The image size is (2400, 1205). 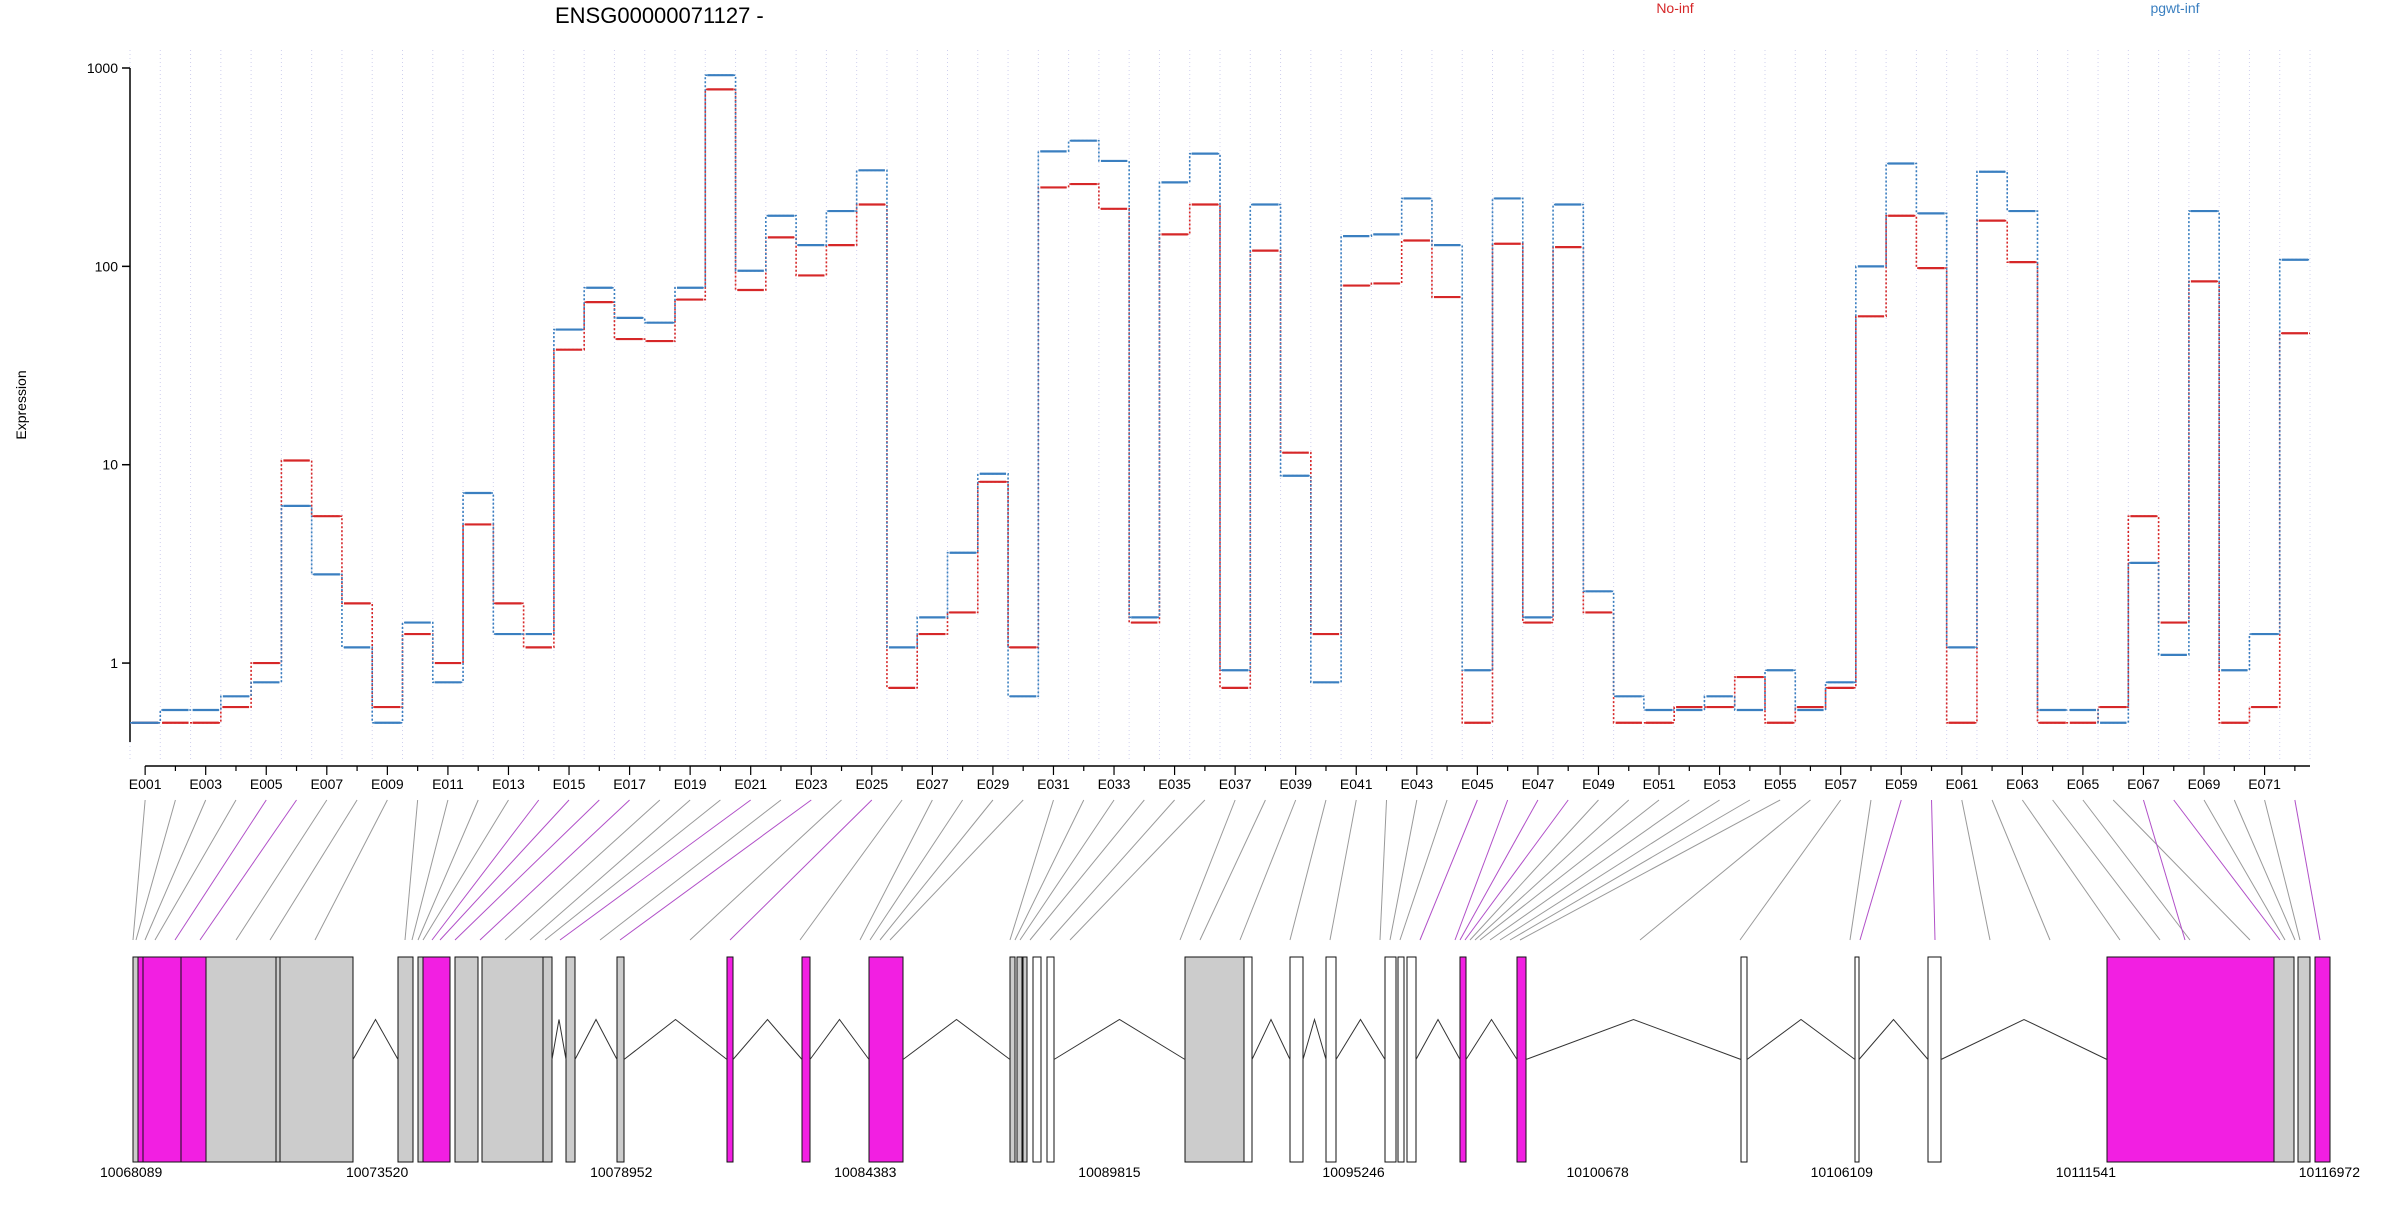 What do you see at coordinates (1598, 1172) in the screenshot?
I see `coordinate-label: 10100678` at bounding box center [1598, 1172].